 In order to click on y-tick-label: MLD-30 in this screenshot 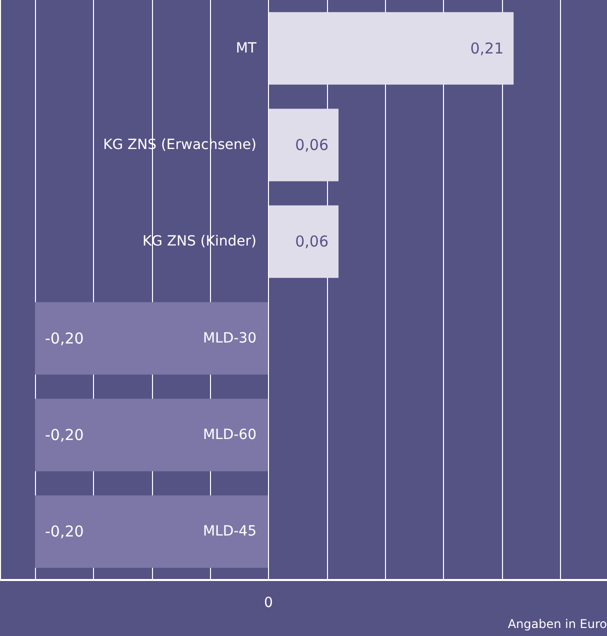, I will do `click(229, 338)`.